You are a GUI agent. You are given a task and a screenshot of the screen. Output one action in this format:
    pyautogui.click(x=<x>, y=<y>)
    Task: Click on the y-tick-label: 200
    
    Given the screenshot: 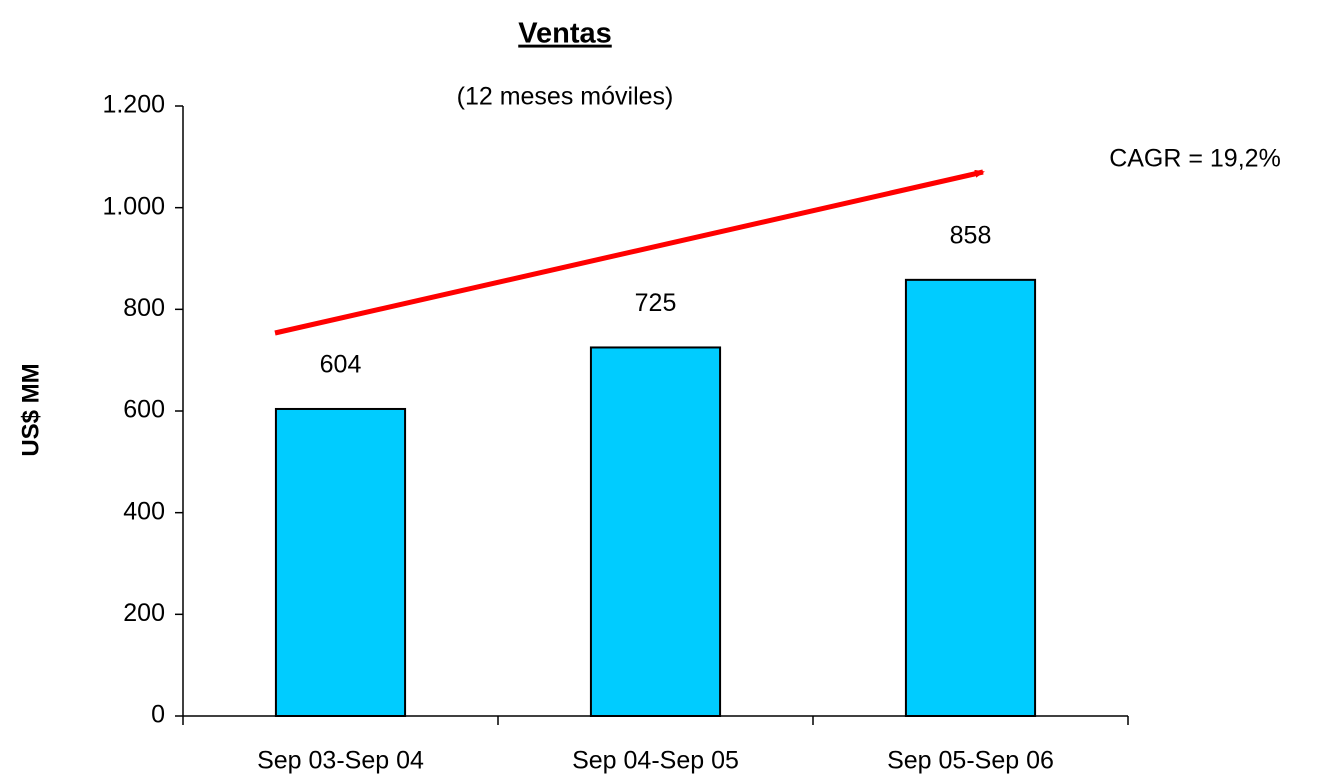 What is the action you would take?
    pyautogui.click(x=144, y=613)
    